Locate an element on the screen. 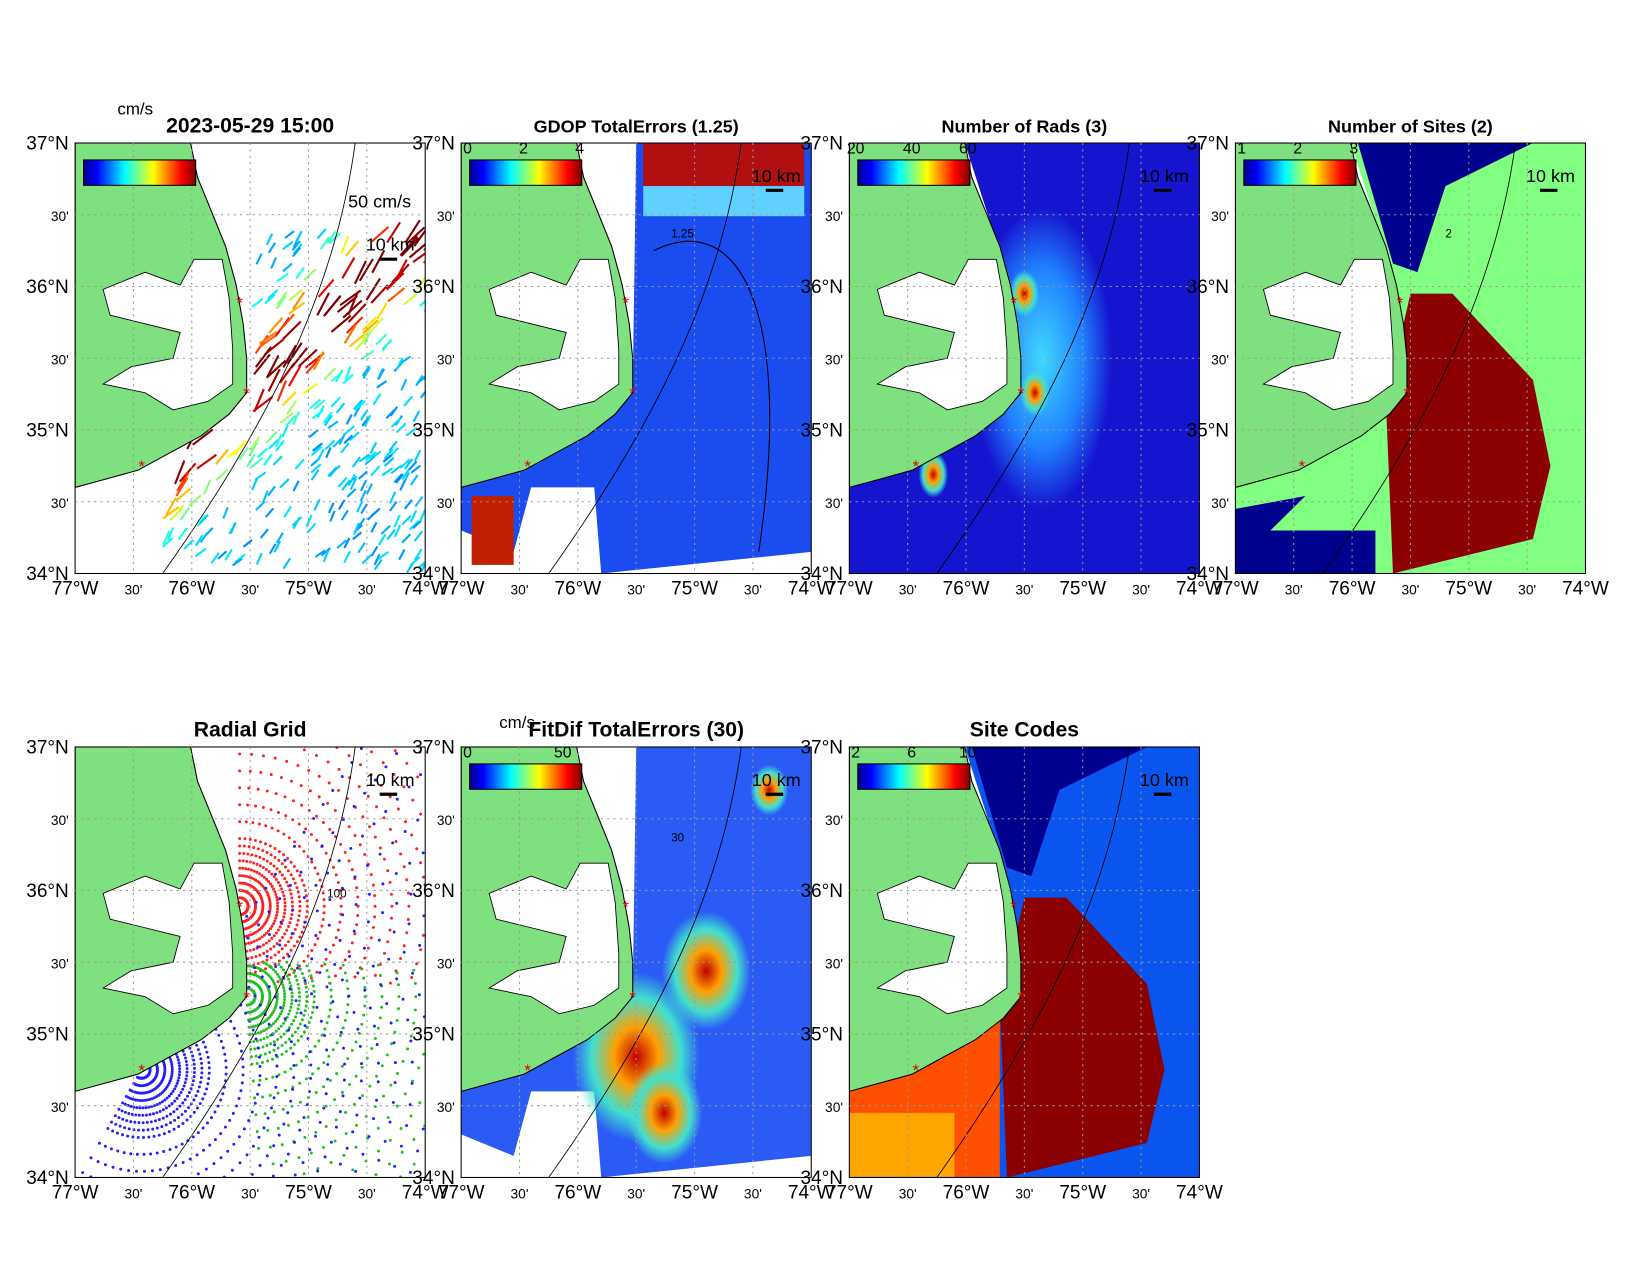 This screenshot has width=1650, height=1280. map-area: *** is located at coordinates (1024, 358).